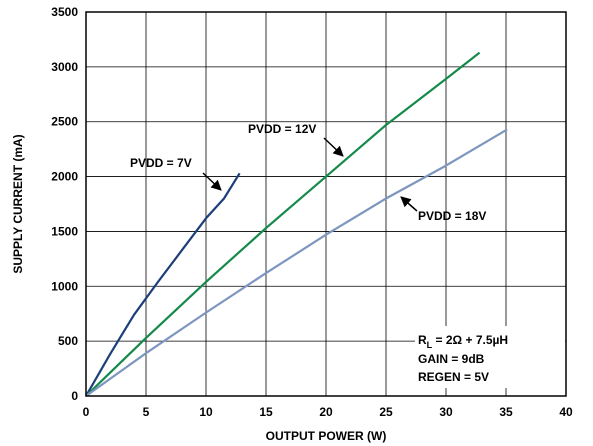 This screenshot has height=446, width=593. Describe the element at coordinates (333, 147) in the screenshot. I see `arrow-pvdd-12v` at that location.